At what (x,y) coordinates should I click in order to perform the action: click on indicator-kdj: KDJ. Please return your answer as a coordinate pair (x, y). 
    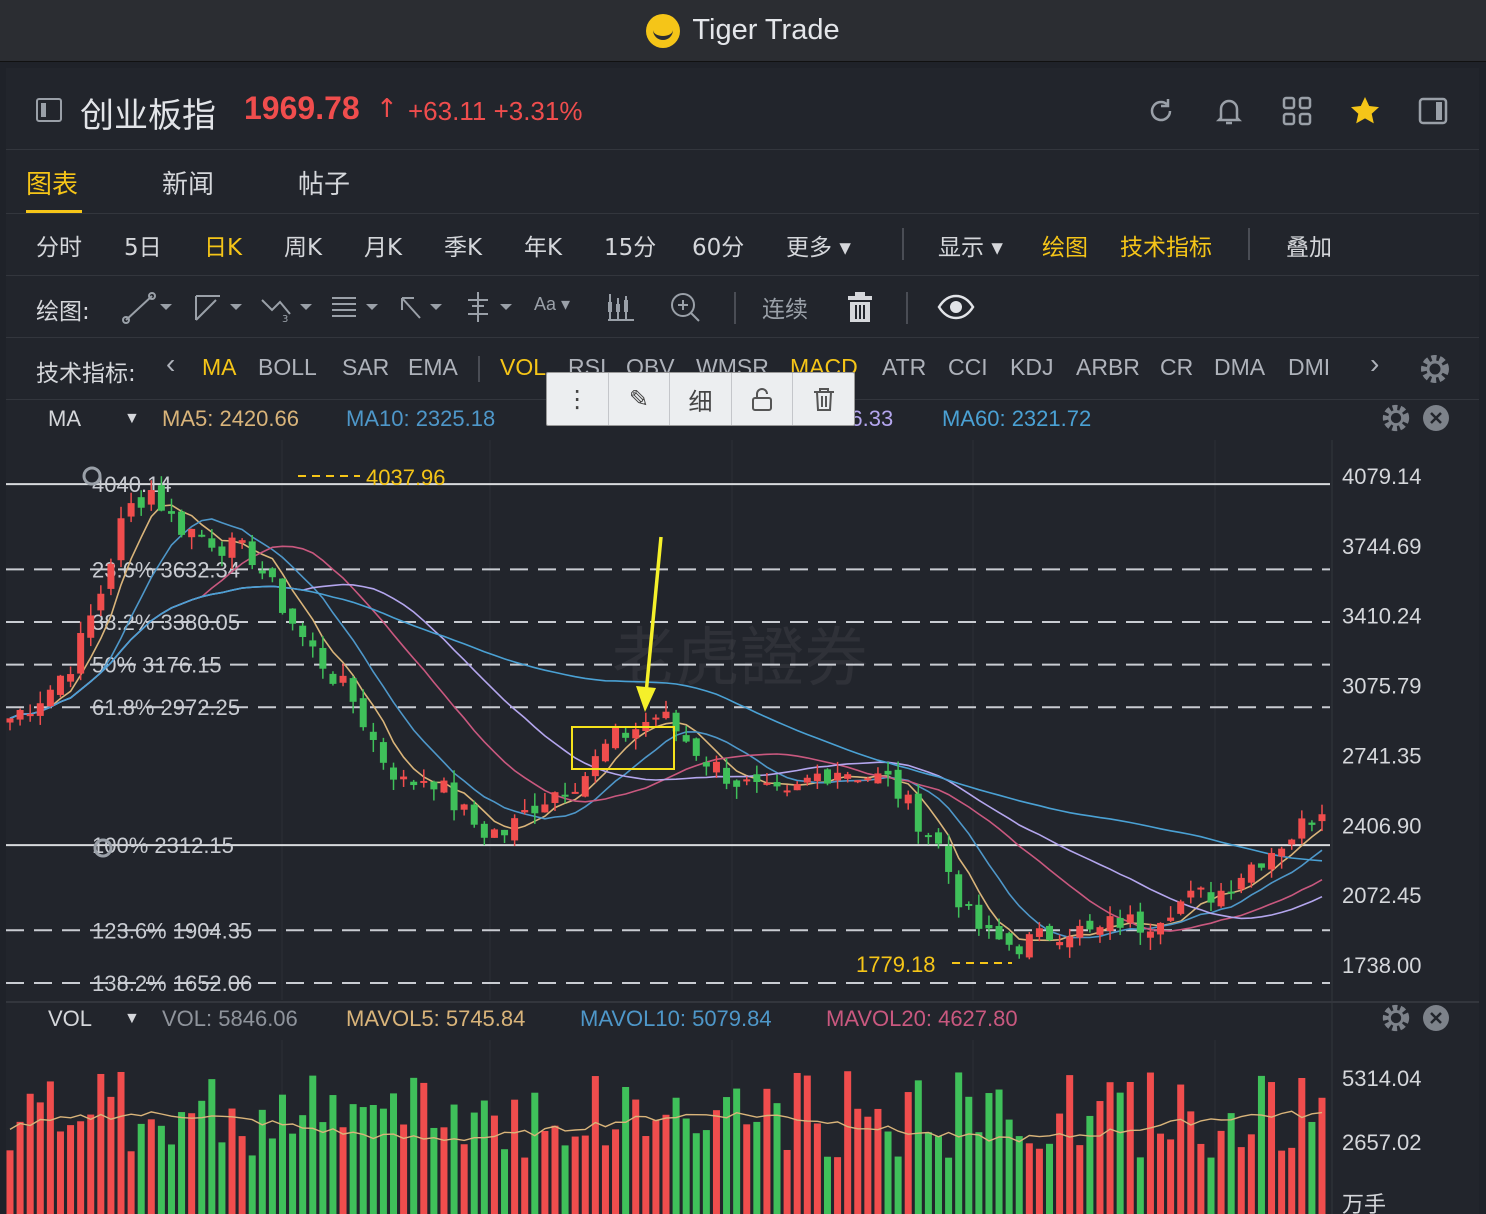
    Looking at the image, I should click on (1032, 367).